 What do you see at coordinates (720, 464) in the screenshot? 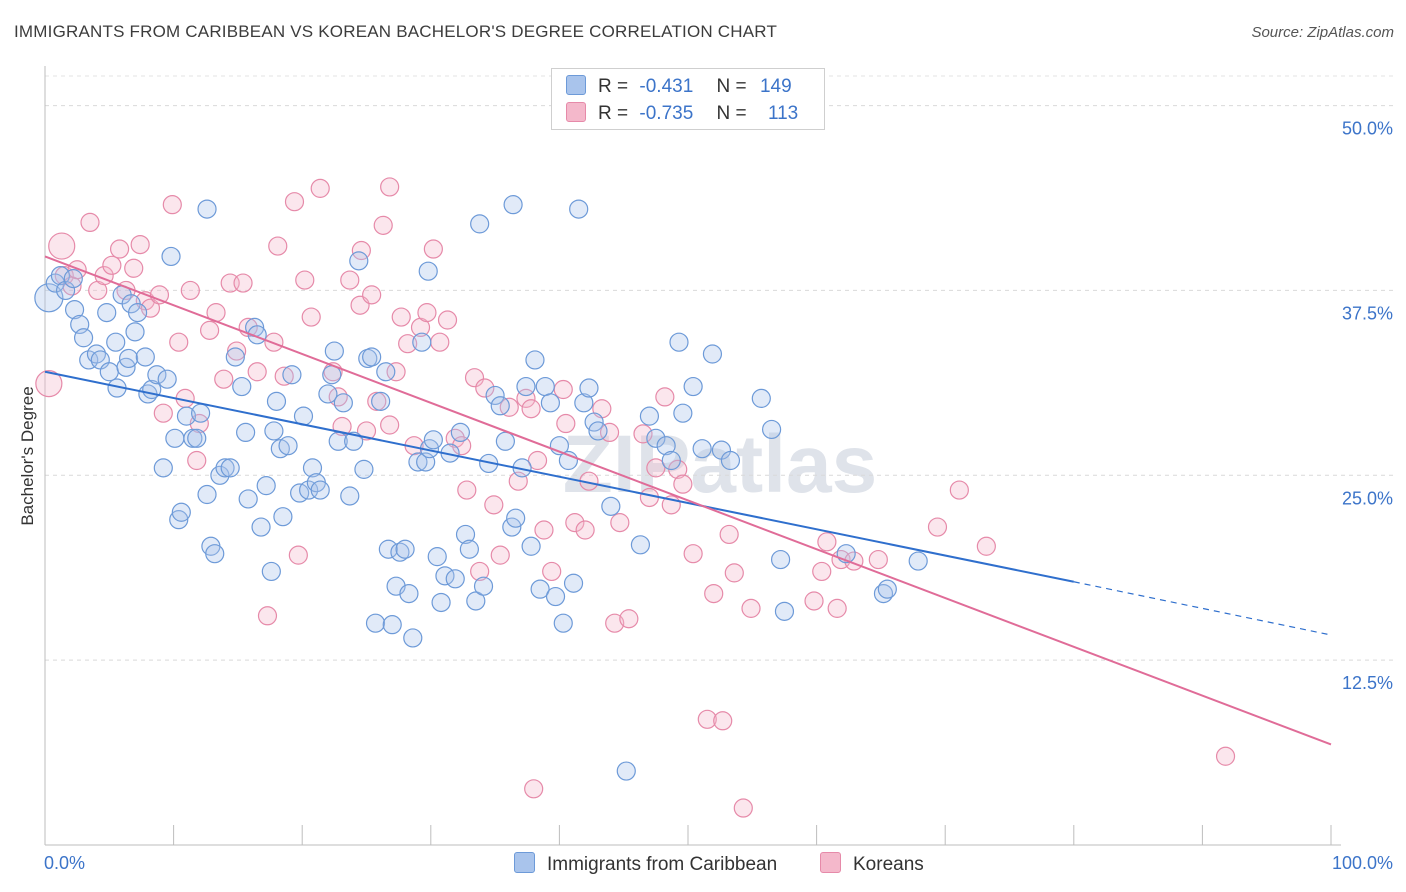
I see `watermark: ZIPatlas` at bounding box center [720, 464].